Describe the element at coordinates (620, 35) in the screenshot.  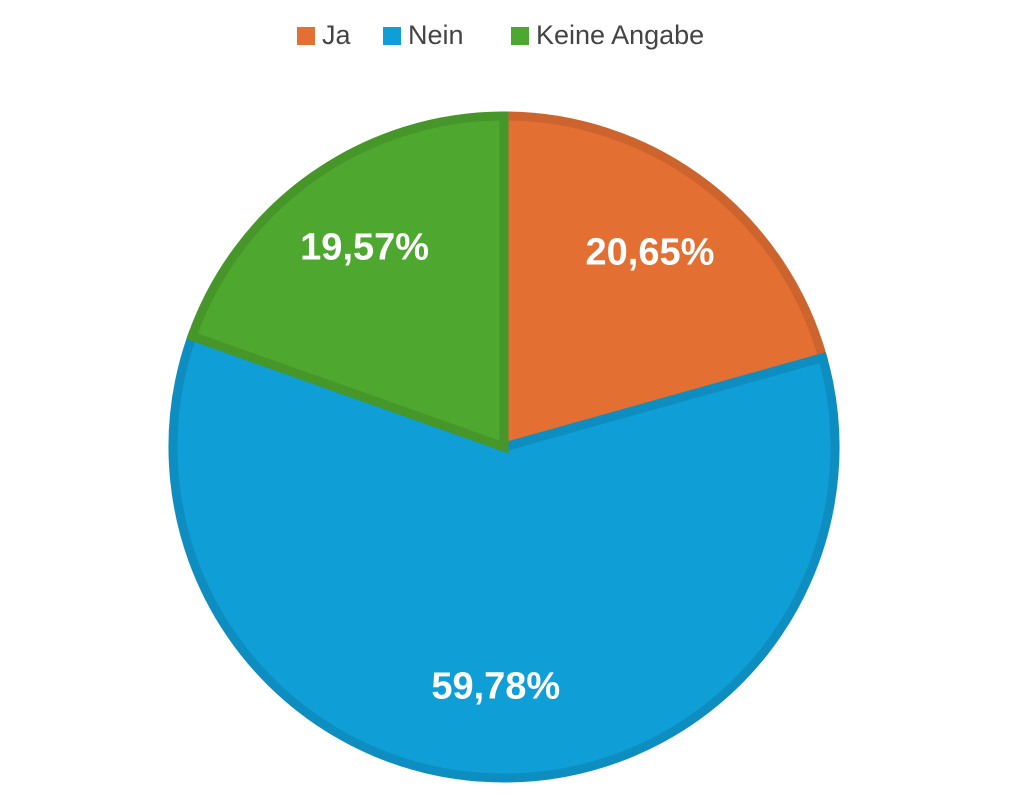
I see `legend-label: Keine Angabe` at that location.